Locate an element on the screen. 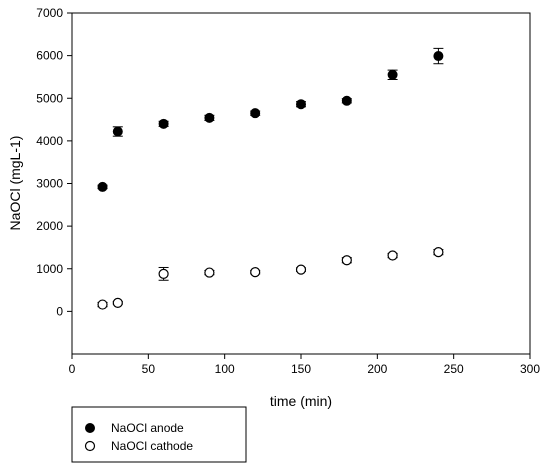 The width and height of the screenshot is (550, 468). x-tick-label: 0 is located at coordinates (72, 369).